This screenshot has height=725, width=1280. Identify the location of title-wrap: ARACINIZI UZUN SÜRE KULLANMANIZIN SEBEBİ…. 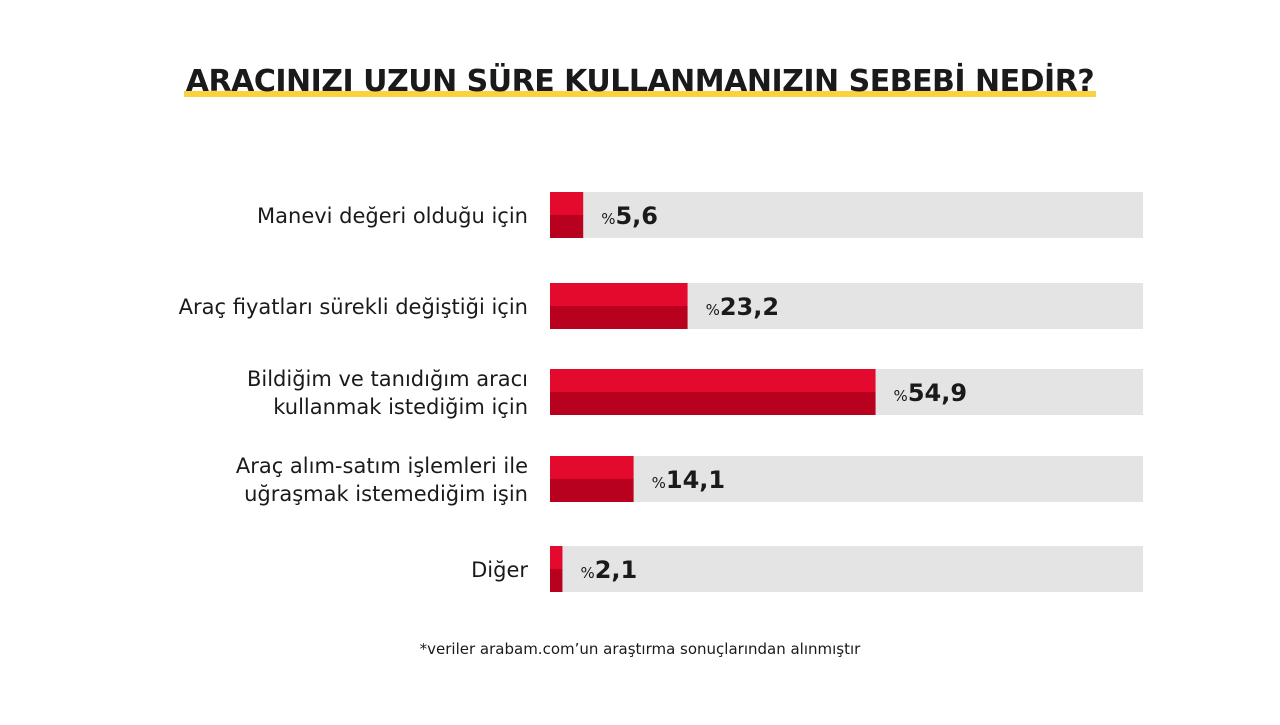
(640, 81).